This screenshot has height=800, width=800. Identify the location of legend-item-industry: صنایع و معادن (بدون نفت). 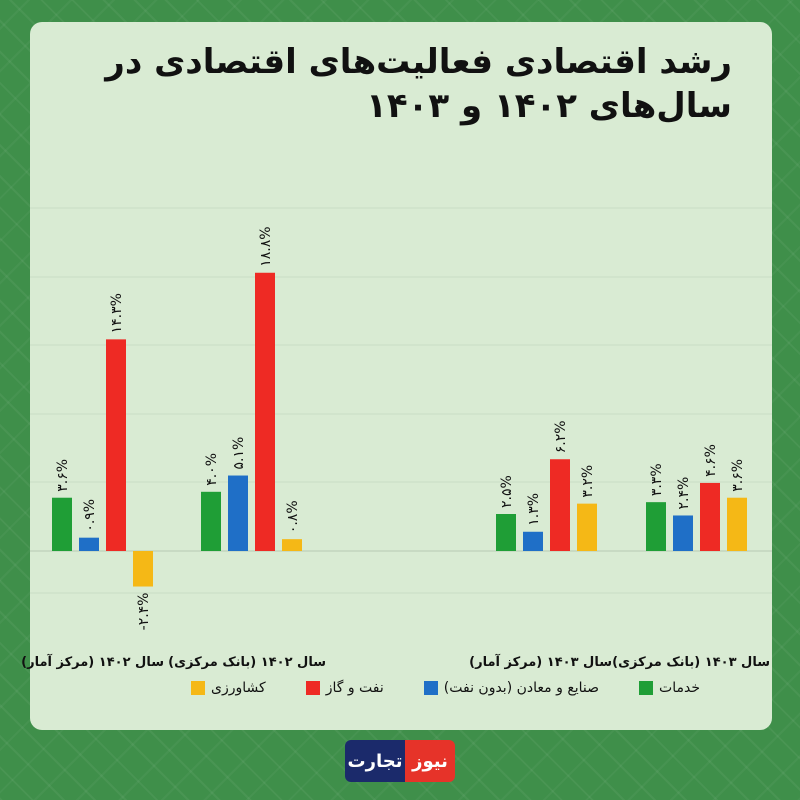
(511, 688).